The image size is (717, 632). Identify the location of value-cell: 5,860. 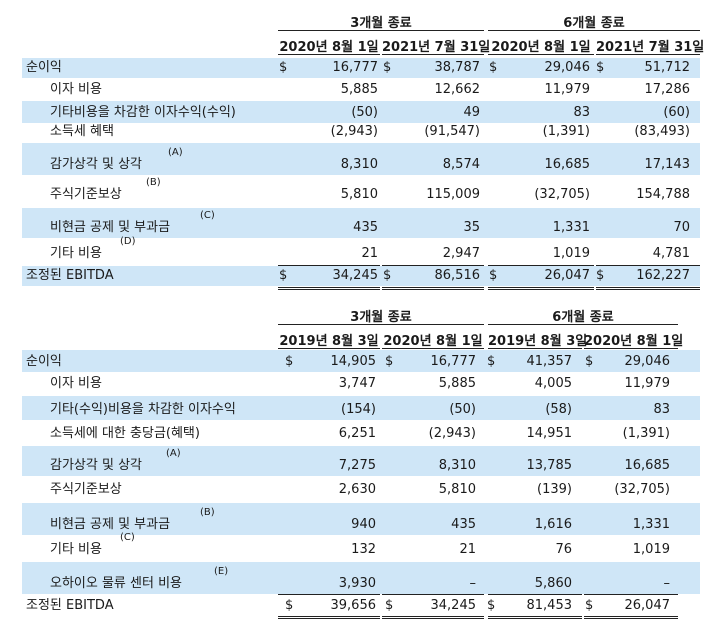
(553, 583).